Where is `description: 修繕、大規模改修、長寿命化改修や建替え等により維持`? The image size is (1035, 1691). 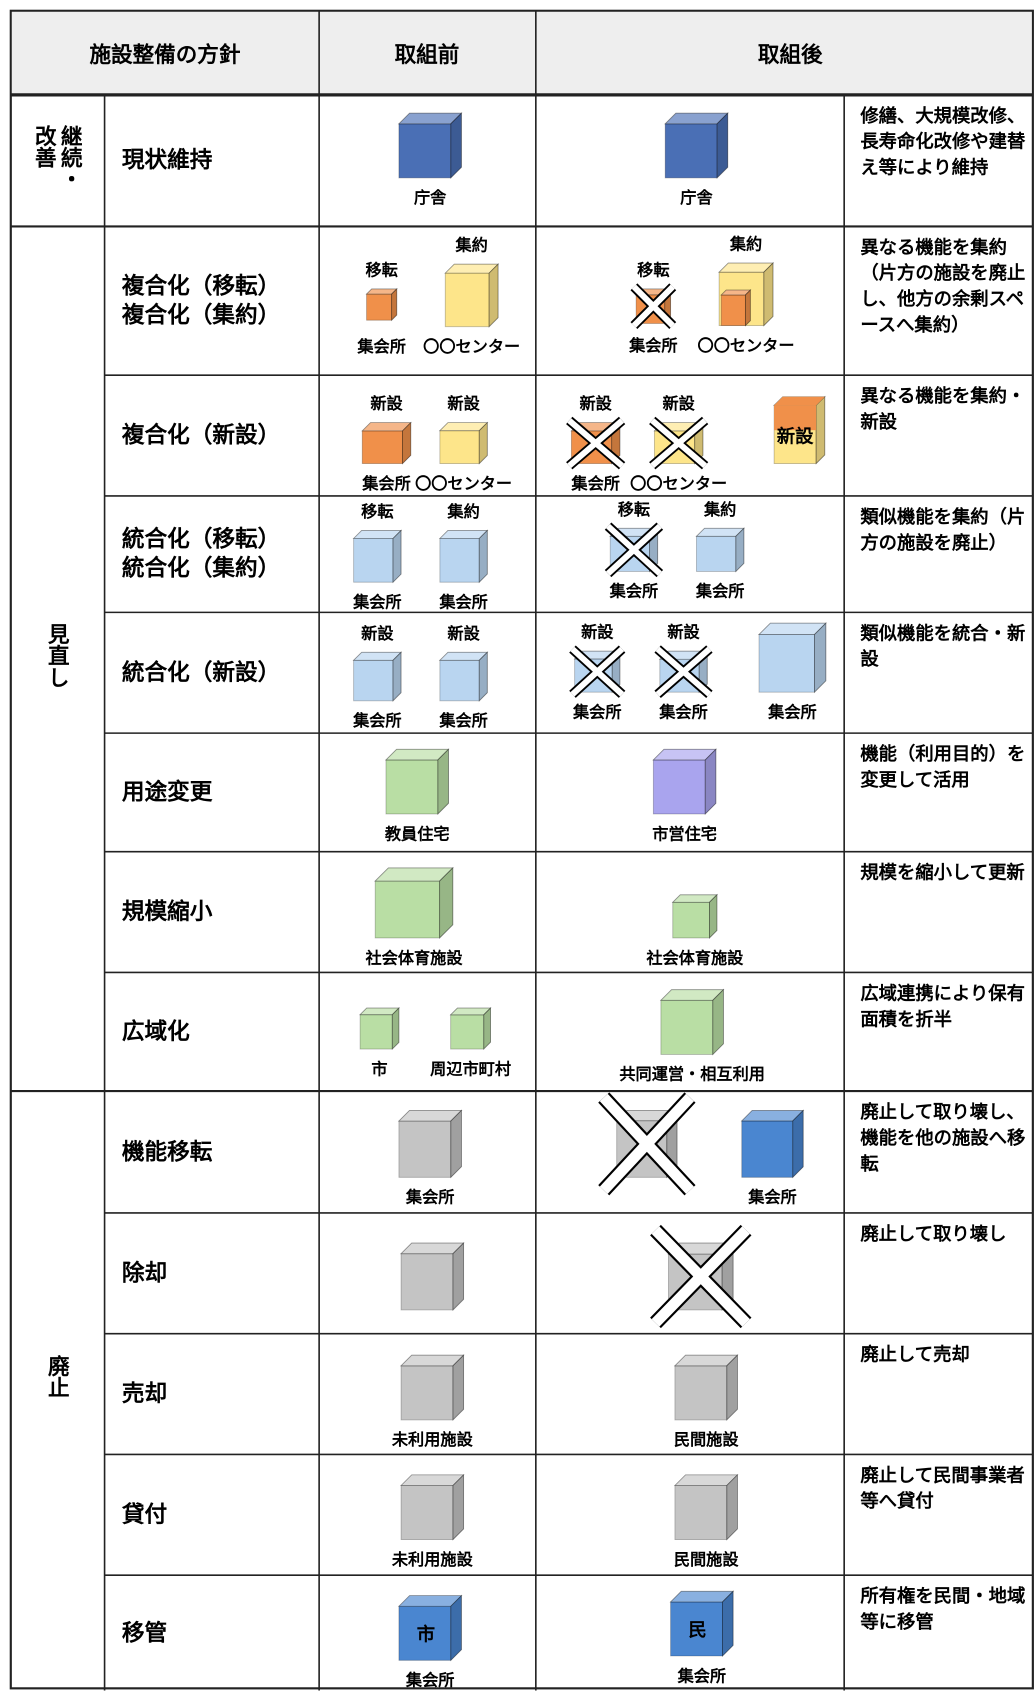
description: 修繕、大規模改修、長寿命化改修や建替え等により維持 is located at coordinates (943, 142).